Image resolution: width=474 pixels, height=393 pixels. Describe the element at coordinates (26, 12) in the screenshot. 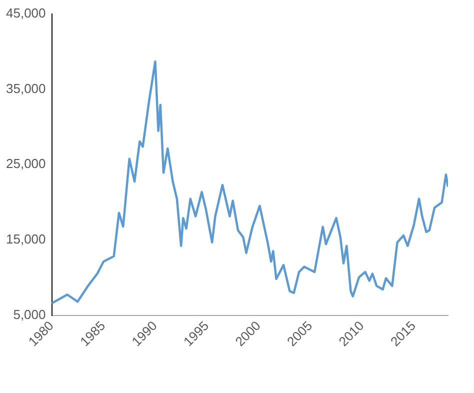

I see `y-tick-label: 45,000` at that location.